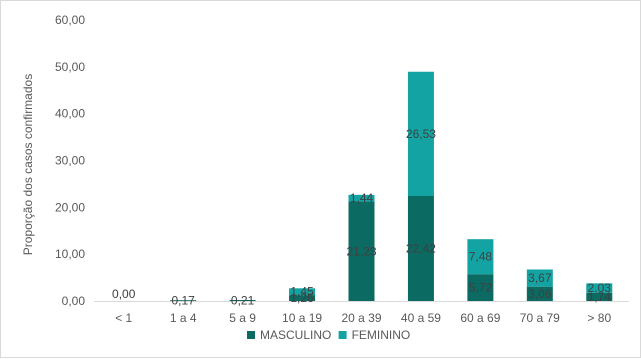 This screenshot has height=359, width=641. Describe the element at coordinates (480, 318) in the screenshot. I see `x-tick-label: 60 a 69` at that location.